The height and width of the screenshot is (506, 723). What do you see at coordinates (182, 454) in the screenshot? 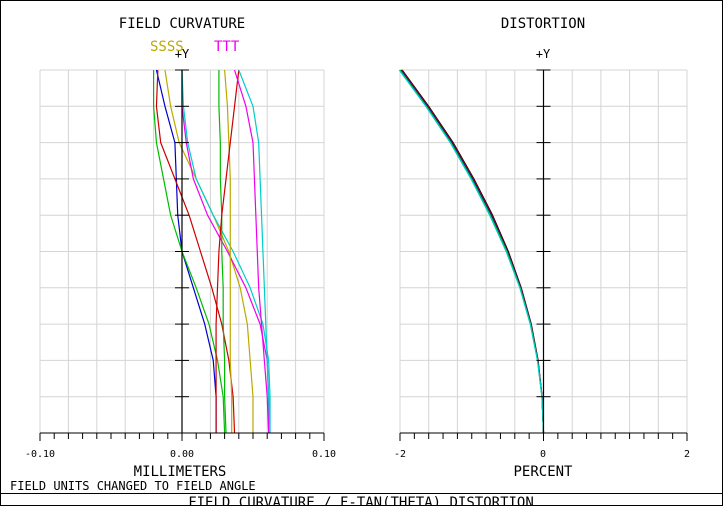
I see `field-curvature-tick-label-zero: 0.00` at bounding box center [182, 454].